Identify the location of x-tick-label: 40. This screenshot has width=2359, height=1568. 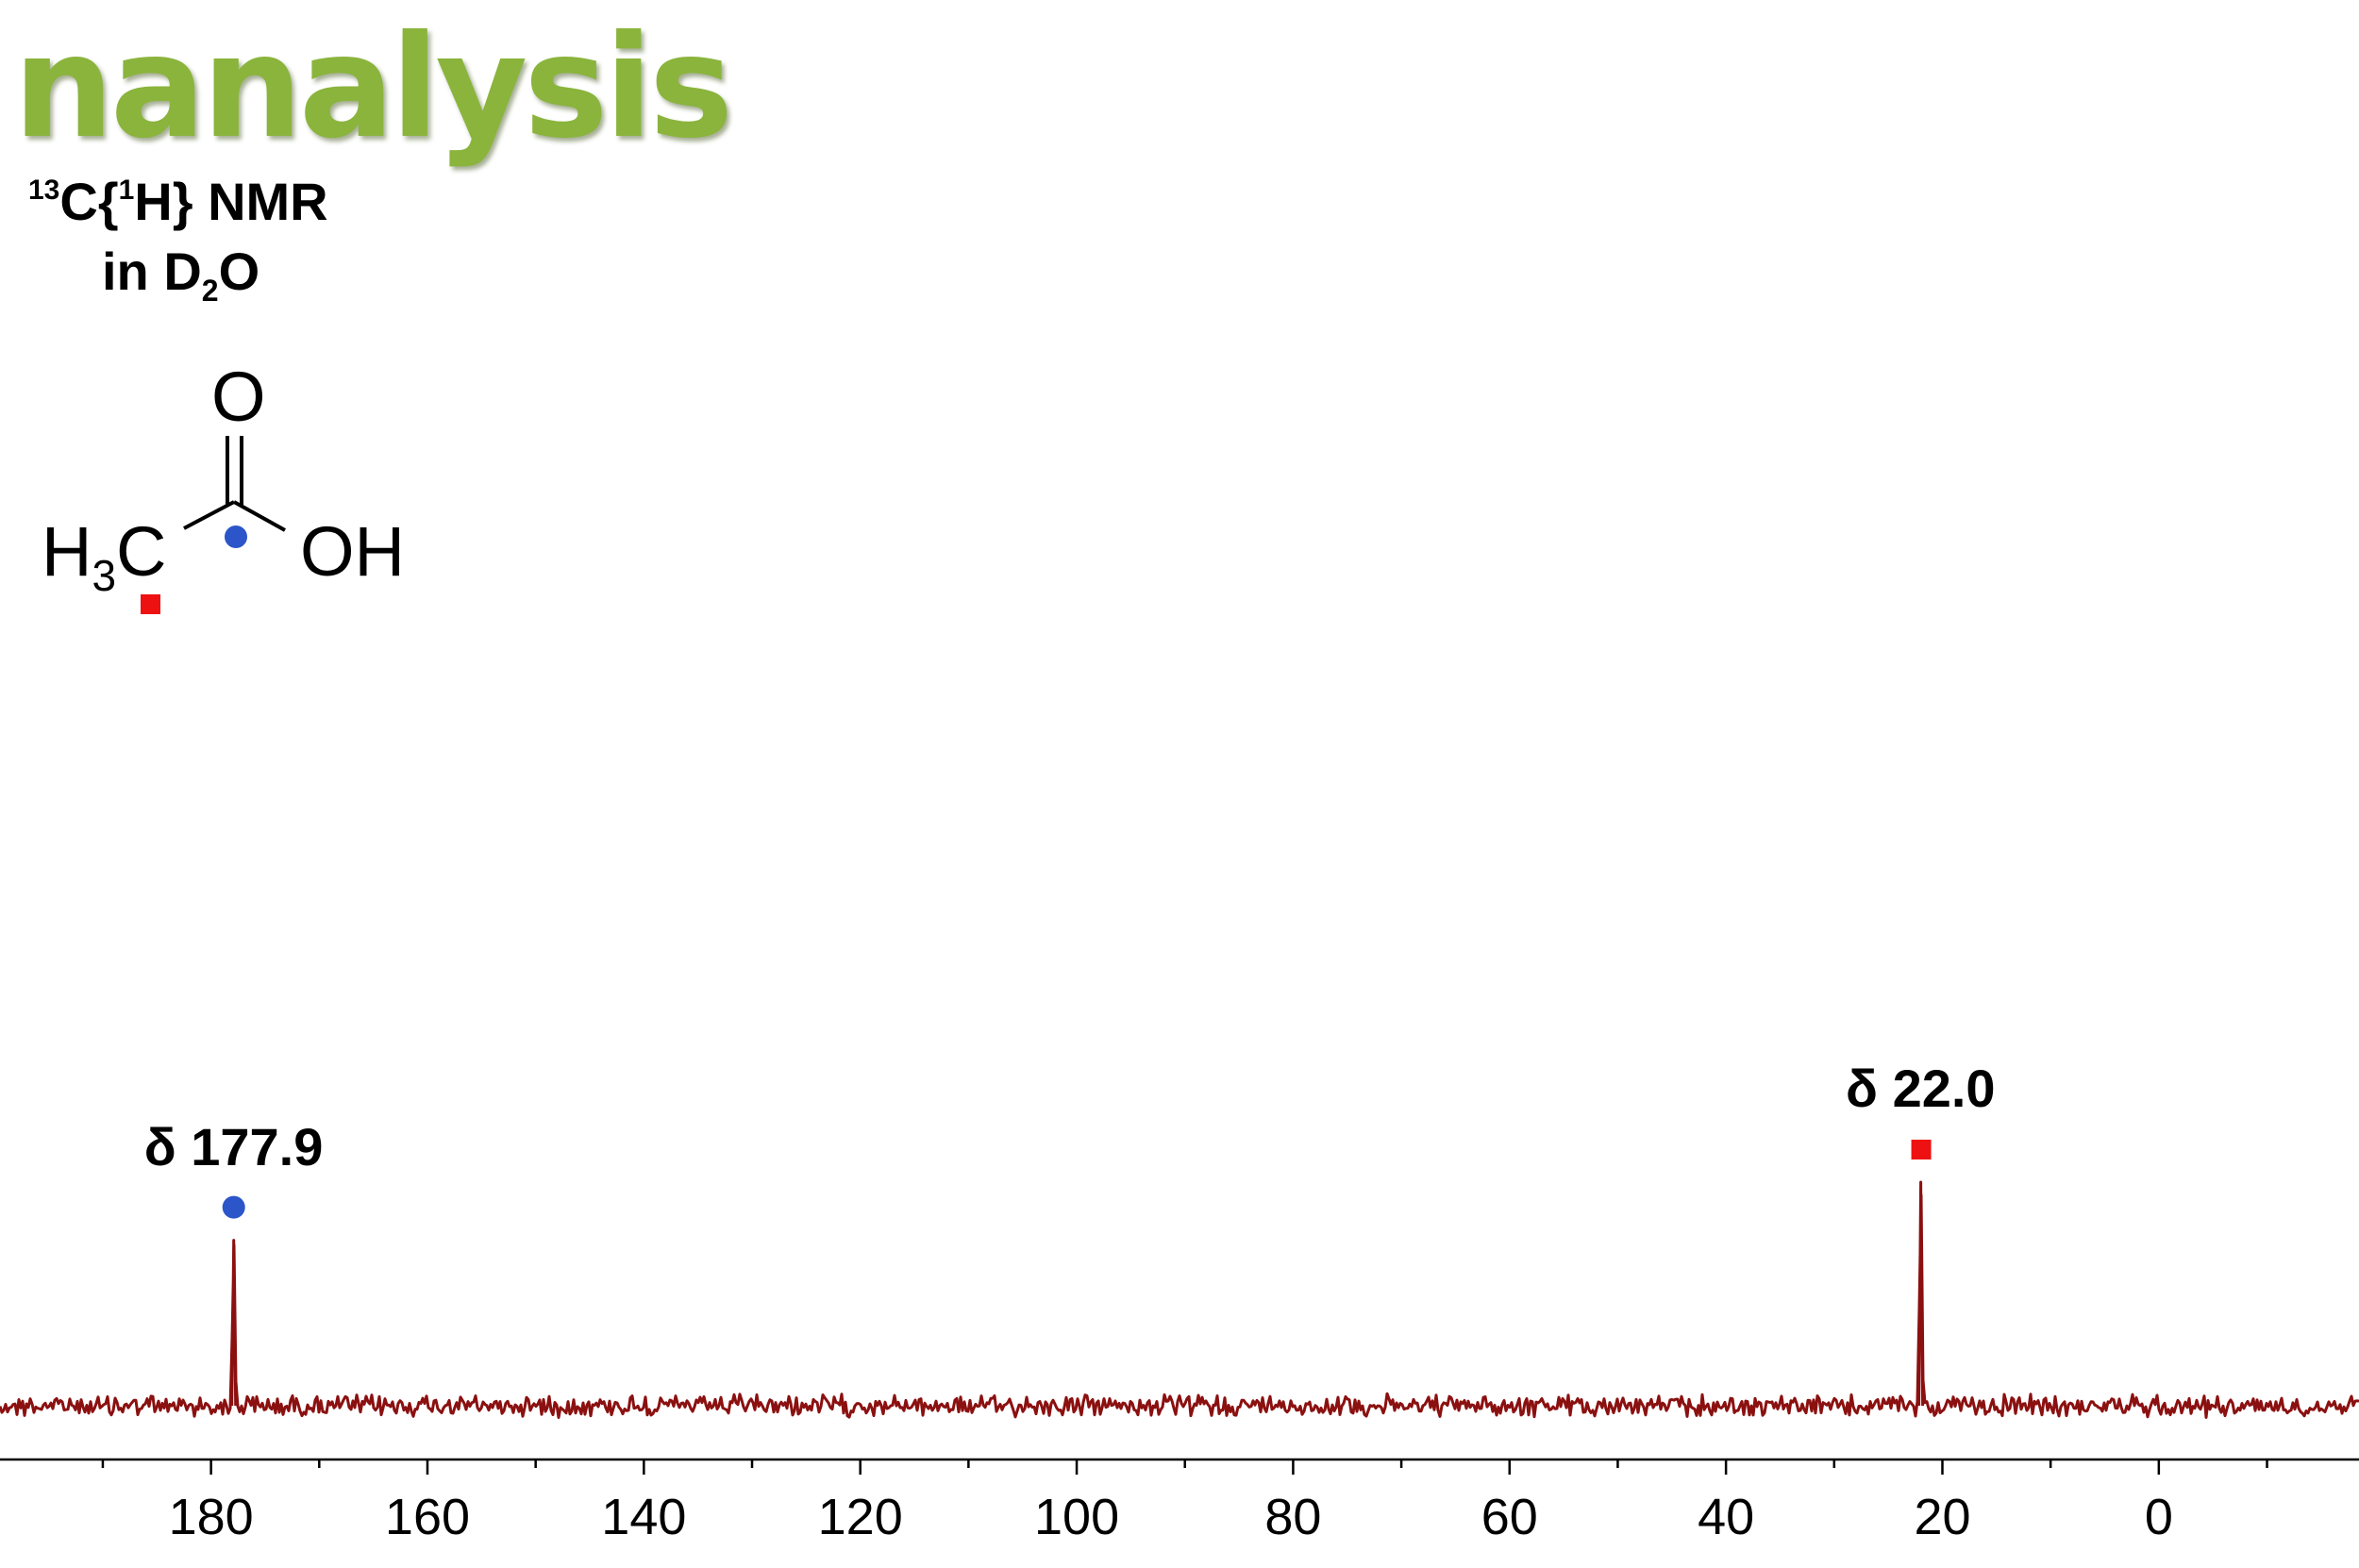
(1726, 1517).